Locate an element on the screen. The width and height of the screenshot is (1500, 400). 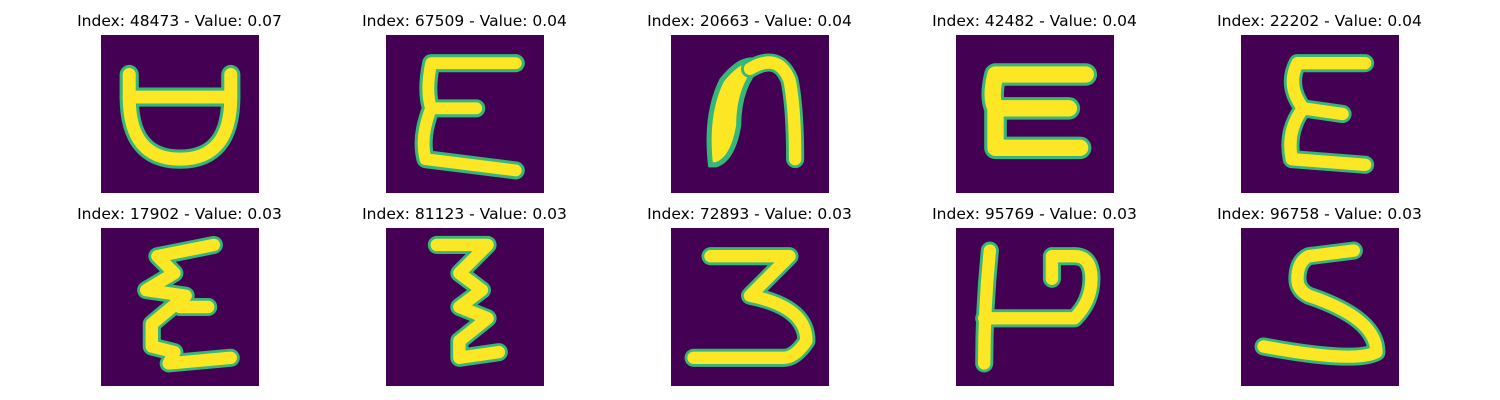
panel-title: Index: 17902 - Value: 0.03 is located at coordinates (179, 214).